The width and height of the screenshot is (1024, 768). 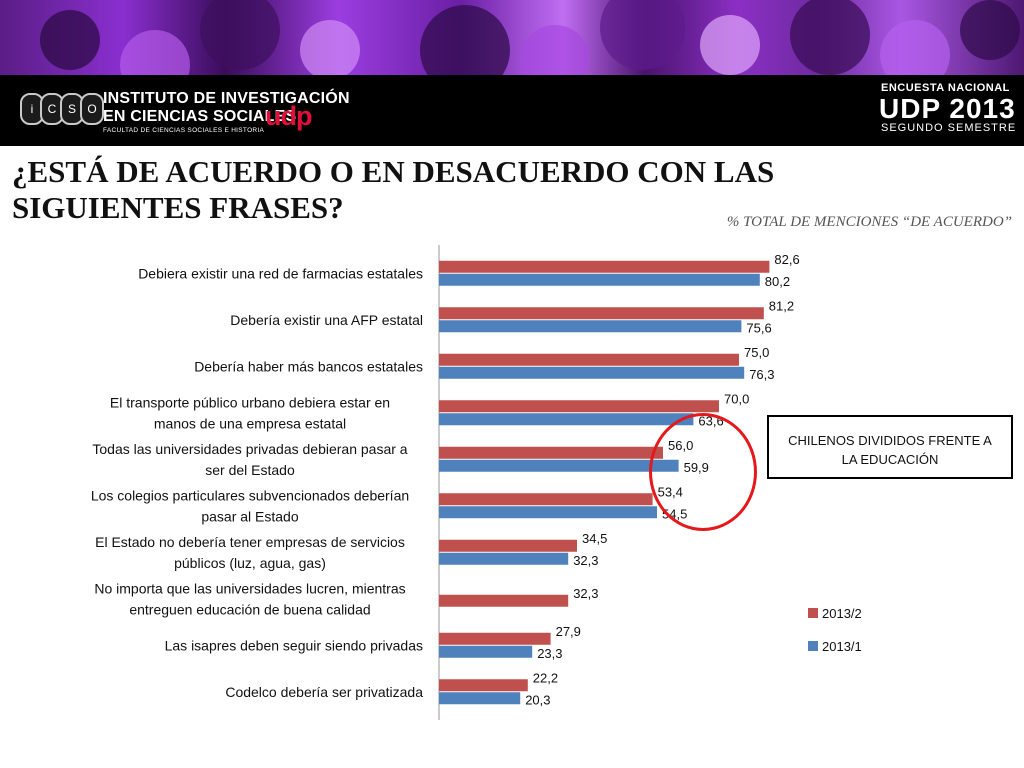 What do you see at coordinates (184, 130) in the screenshot?
I see `faculty-name: FACULTAD DE CIENCIAS SOCIALES E HISTORIA` at bounding box center [184, 130].